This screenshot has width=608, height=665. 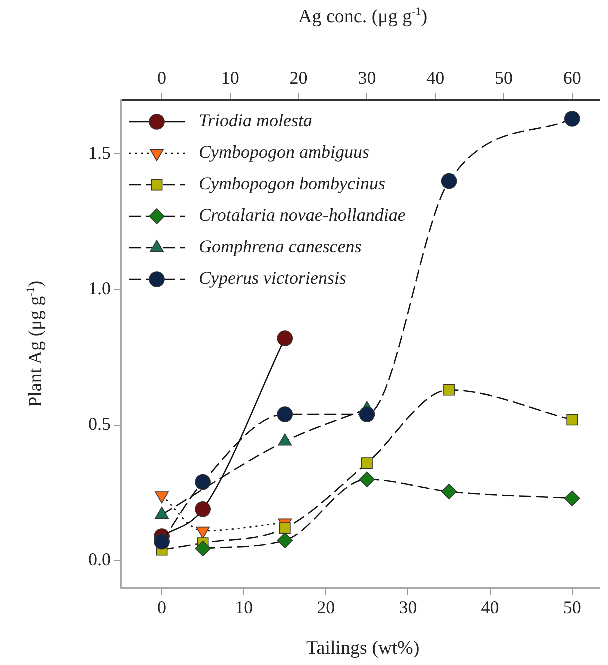 What do you see at coordinates (302, 215) in the screenshot?
I see `legend-label: Crotalaria novae-hollandiae` at bounding box center [302, 215].